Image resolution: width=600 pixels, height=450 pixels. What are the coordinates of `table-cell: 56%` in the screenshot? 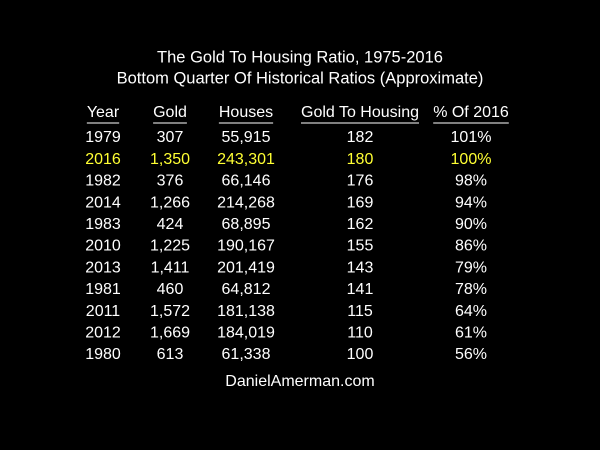 It's located at (471, 354).